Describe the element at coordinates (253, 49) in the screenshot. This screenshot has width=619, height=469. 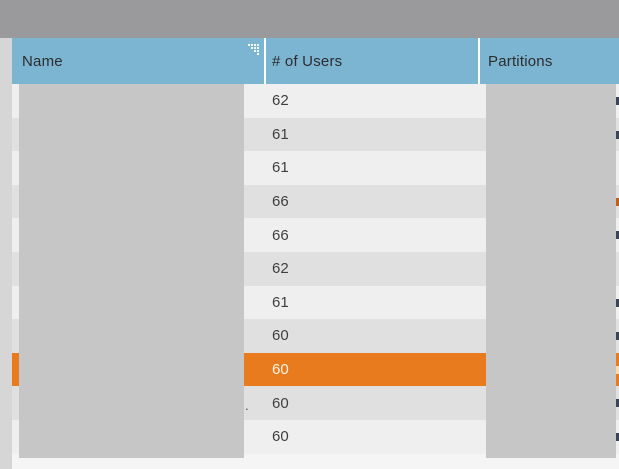
I see `column-resize-grip-icon` at that location.